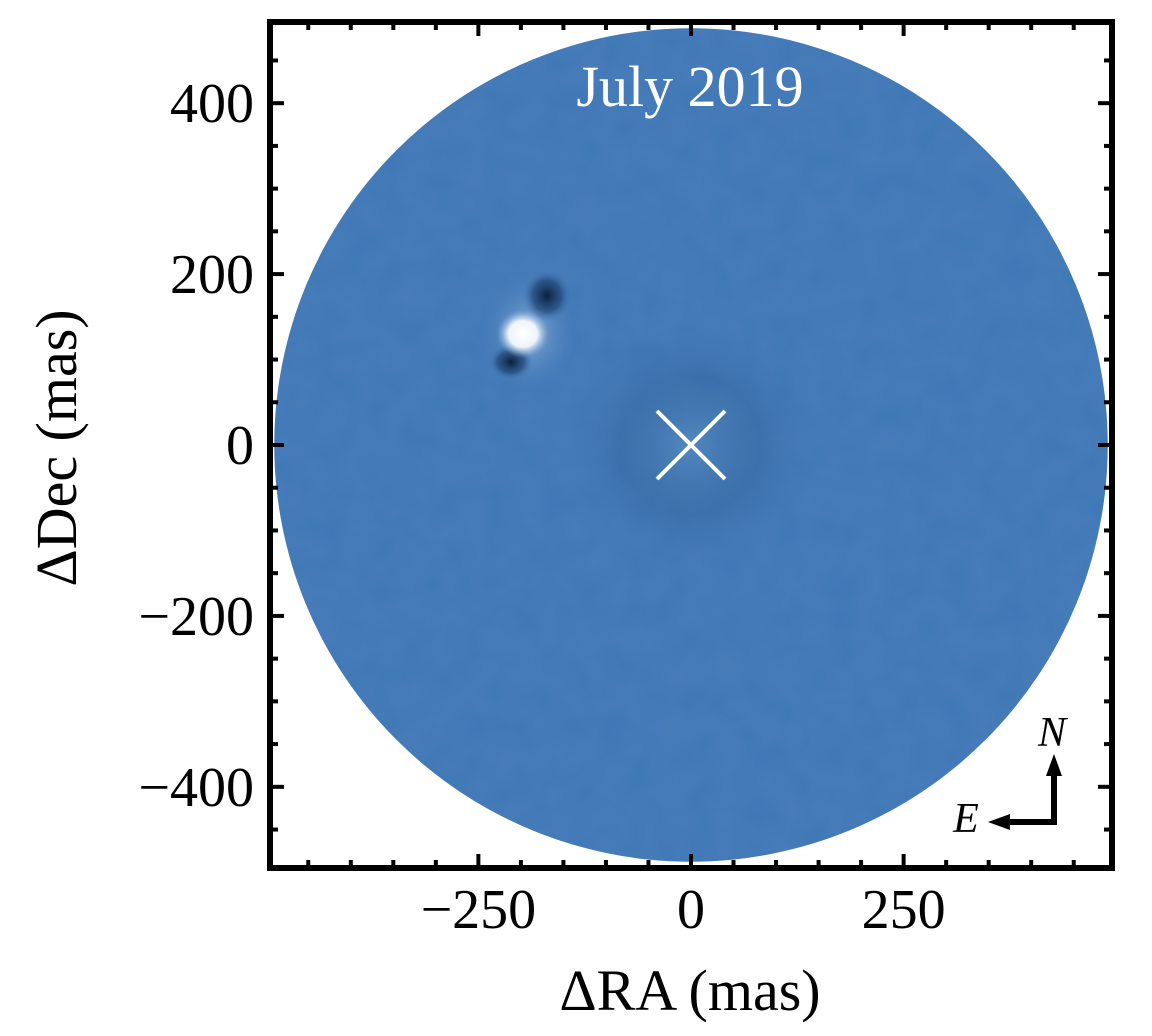  I want to click on x-tick-label: 250, so click(904, 910).